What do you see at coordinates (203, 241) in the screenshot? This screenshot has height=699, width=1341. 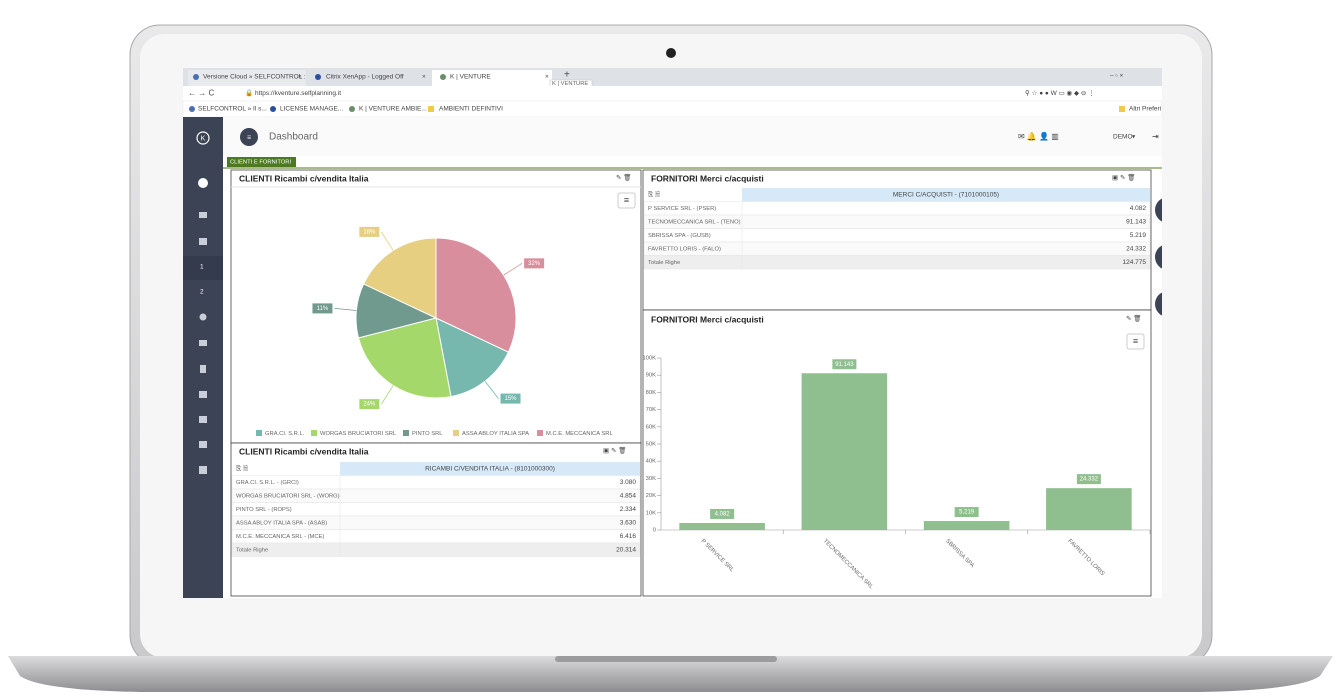 I see `icon-dashboard` at bounding box center [203, 241].